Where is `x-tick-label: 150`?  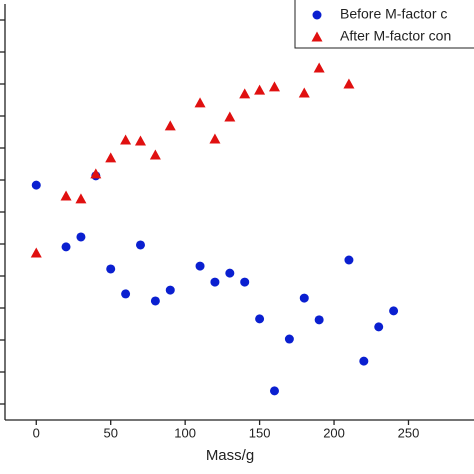
x-tick-label: 150 is located at coordinates (260, 432).